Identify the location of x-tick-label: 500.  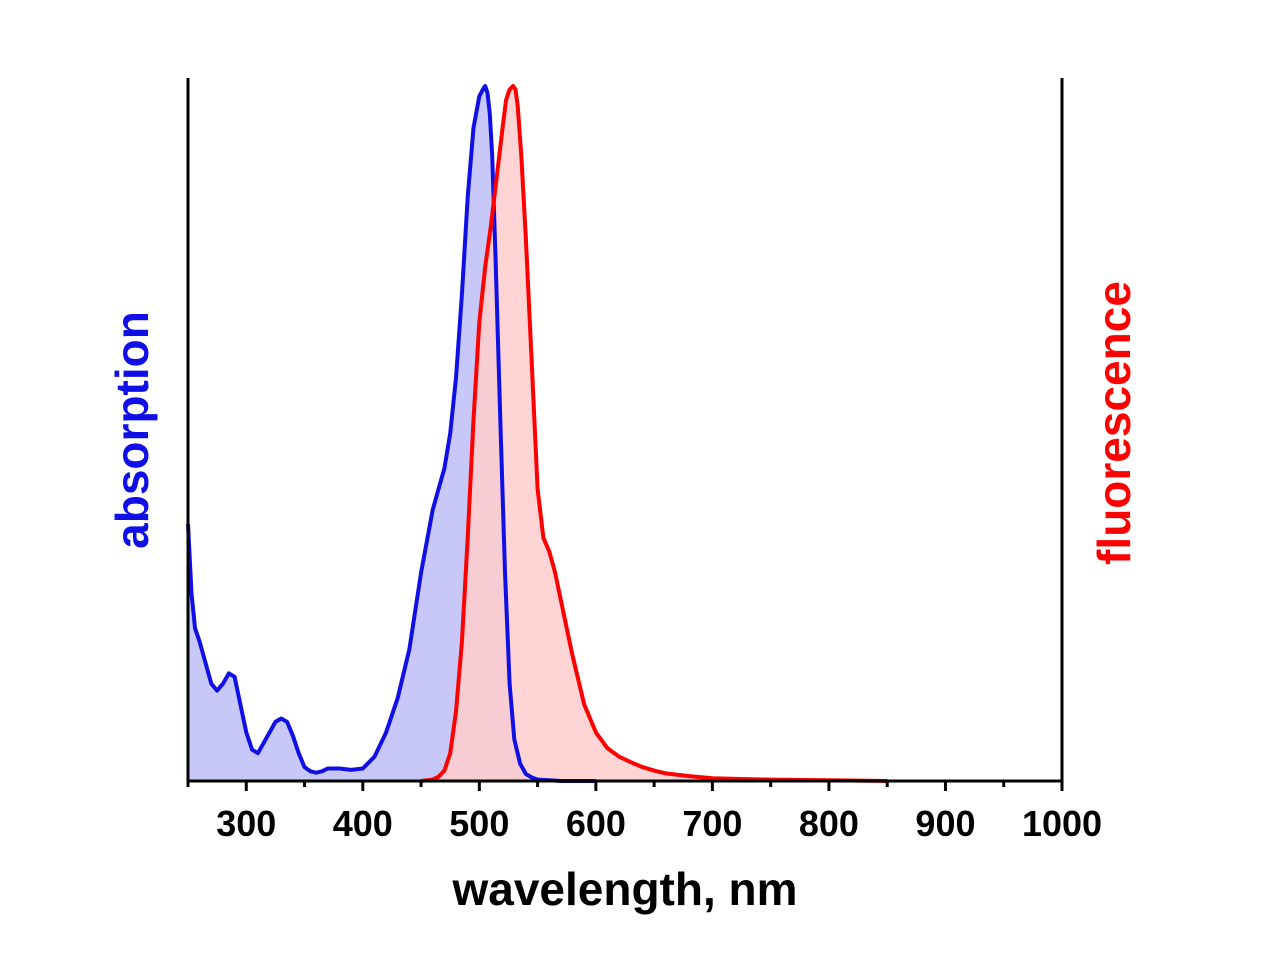
(479, 823).